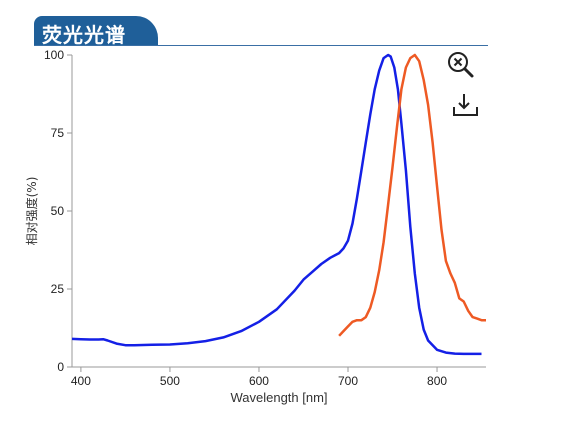  What do you see at coordinates (81, 381) in the screenshot?
I see `x-tick-label: 400` at bounding box center [81, 381].